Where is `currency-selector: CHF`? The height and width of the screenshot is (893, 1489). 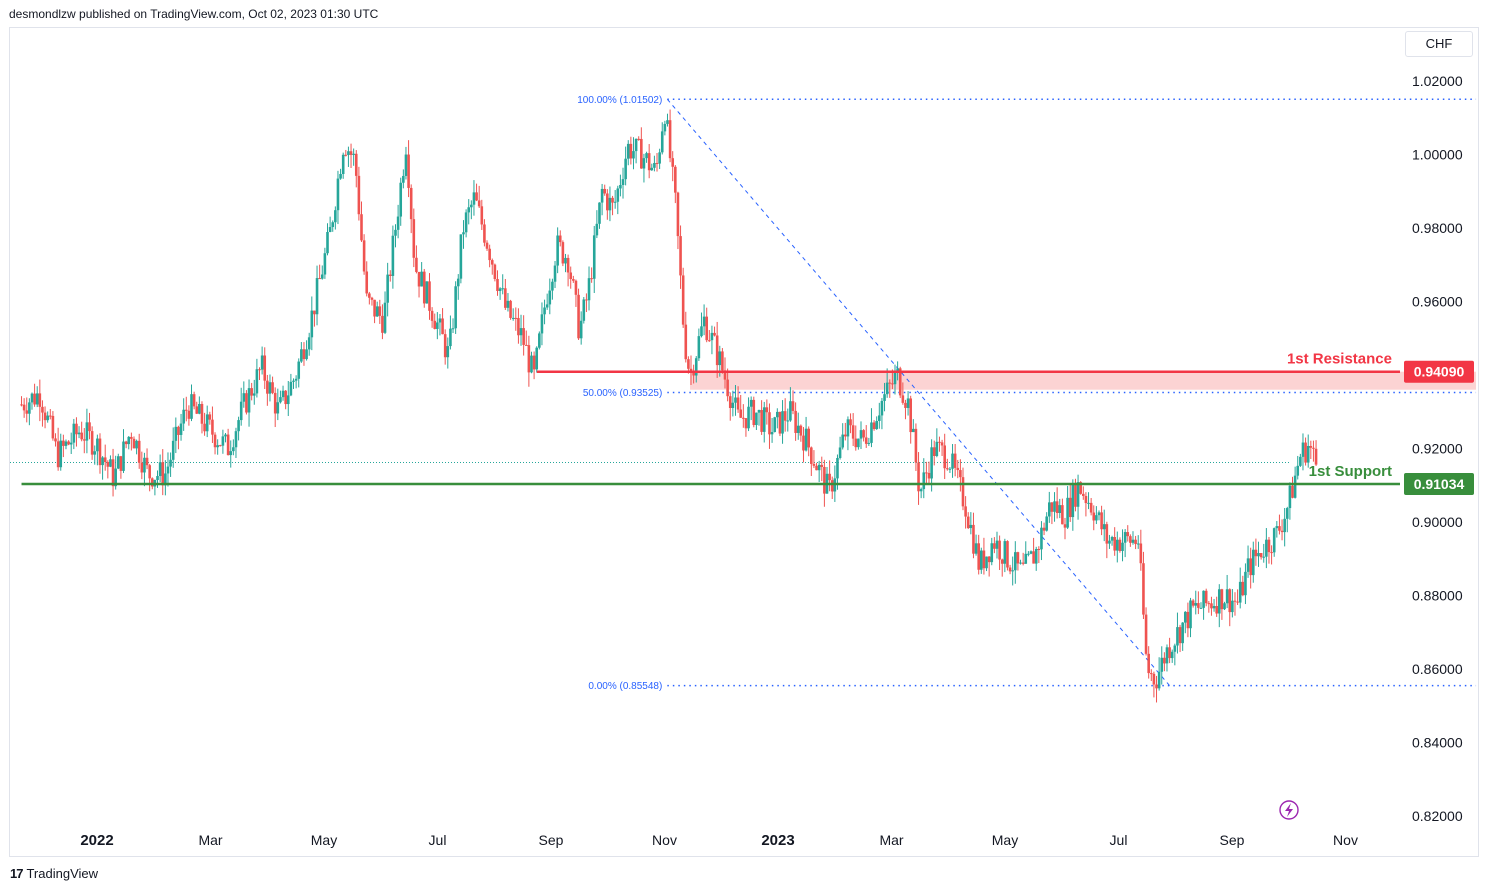
currency-selector: CHF is located at coordinates (1439, 44).